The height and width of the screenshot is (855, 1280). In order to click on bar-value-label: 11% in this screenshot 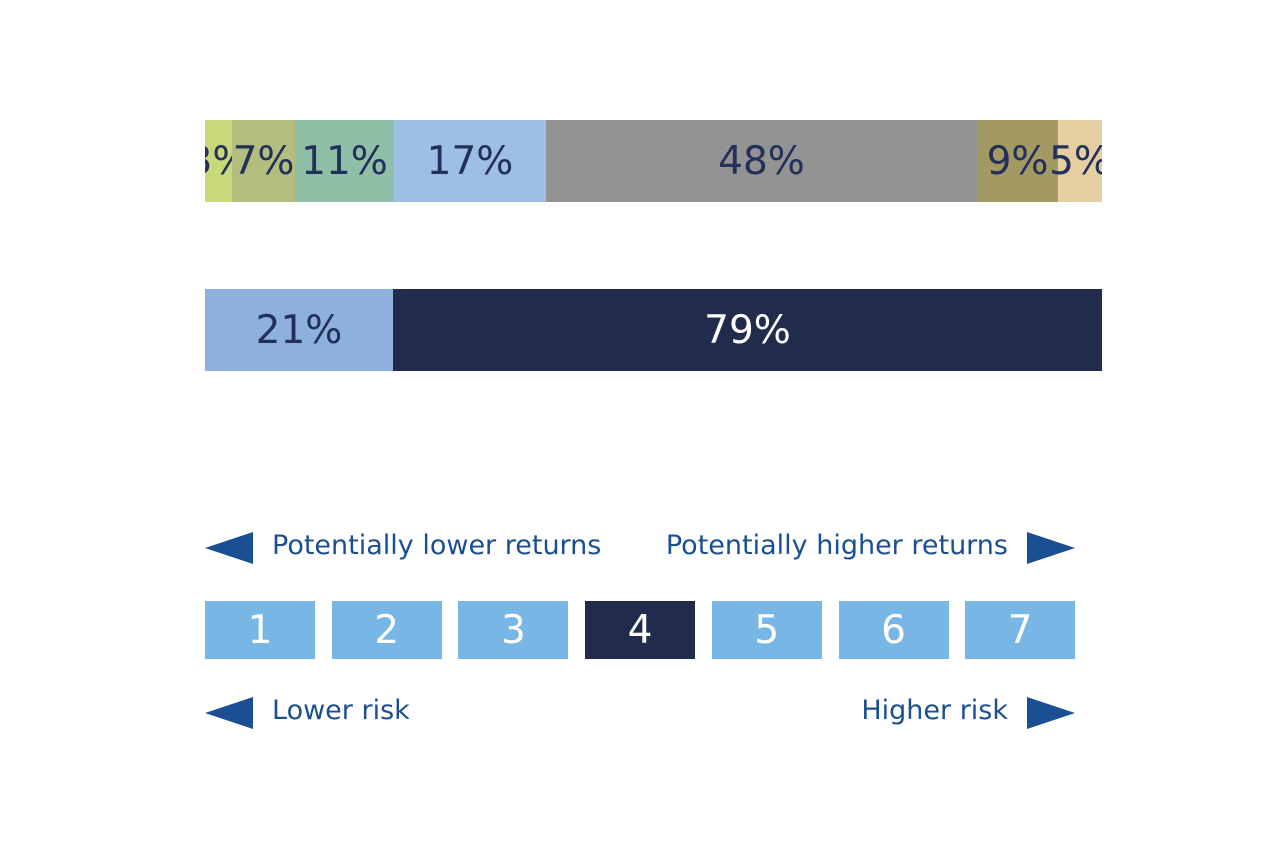, I will do `click(344, 161)`.